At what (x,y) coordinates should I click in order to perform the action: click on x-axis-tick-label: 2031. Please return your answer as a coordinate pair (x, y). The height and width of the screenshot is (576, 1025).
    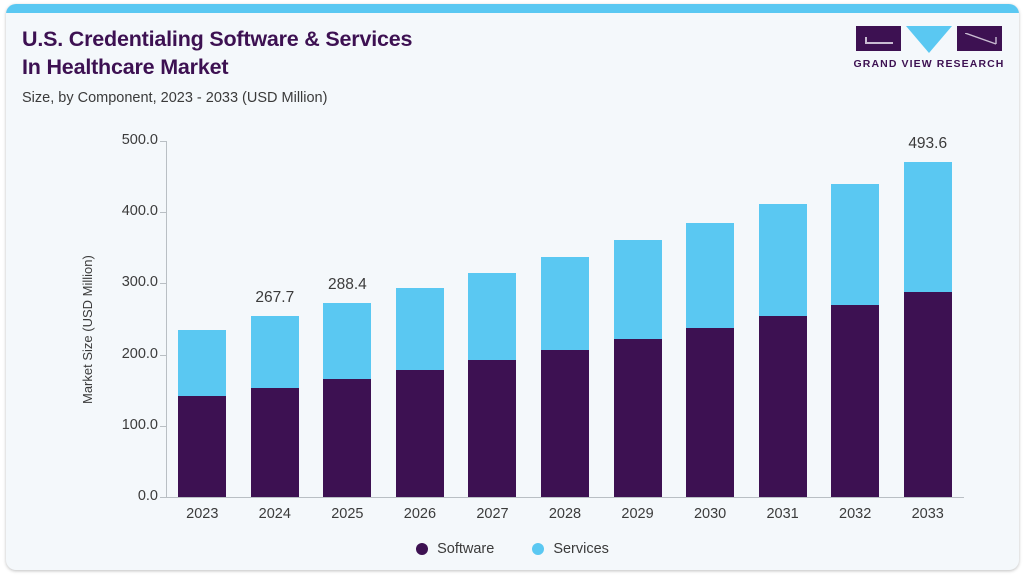
    Looking at the image, I should click on (782, 514).